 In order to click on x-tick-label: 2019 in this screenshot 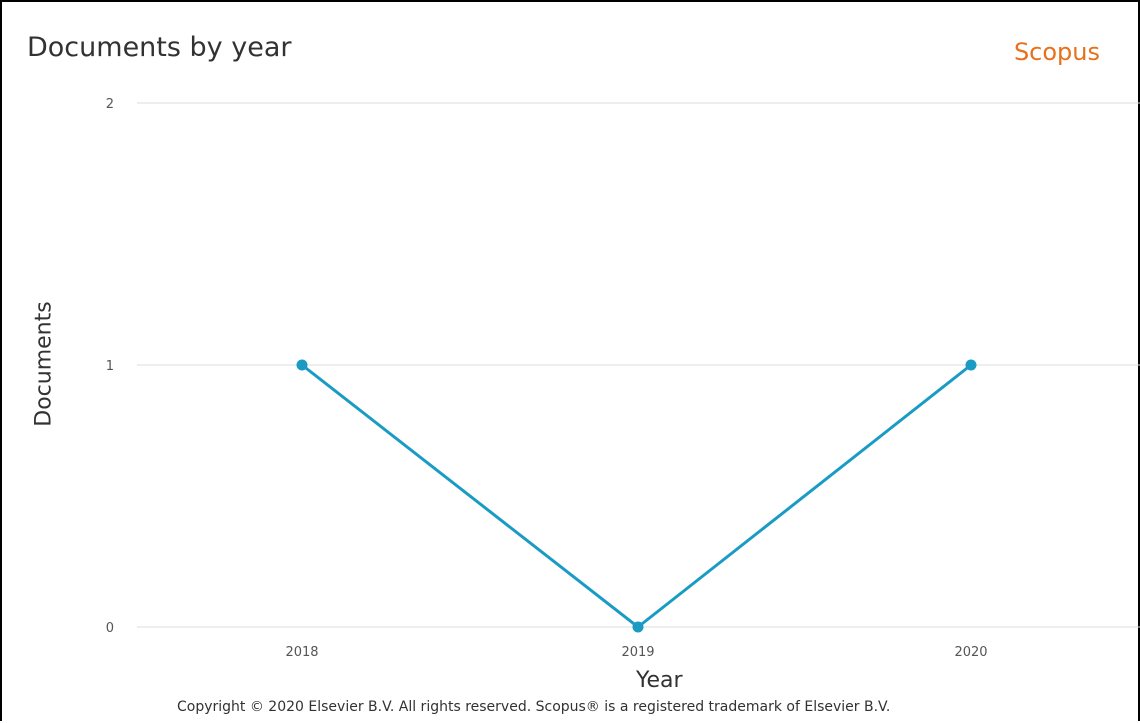, I will do `click(637, 652)`.